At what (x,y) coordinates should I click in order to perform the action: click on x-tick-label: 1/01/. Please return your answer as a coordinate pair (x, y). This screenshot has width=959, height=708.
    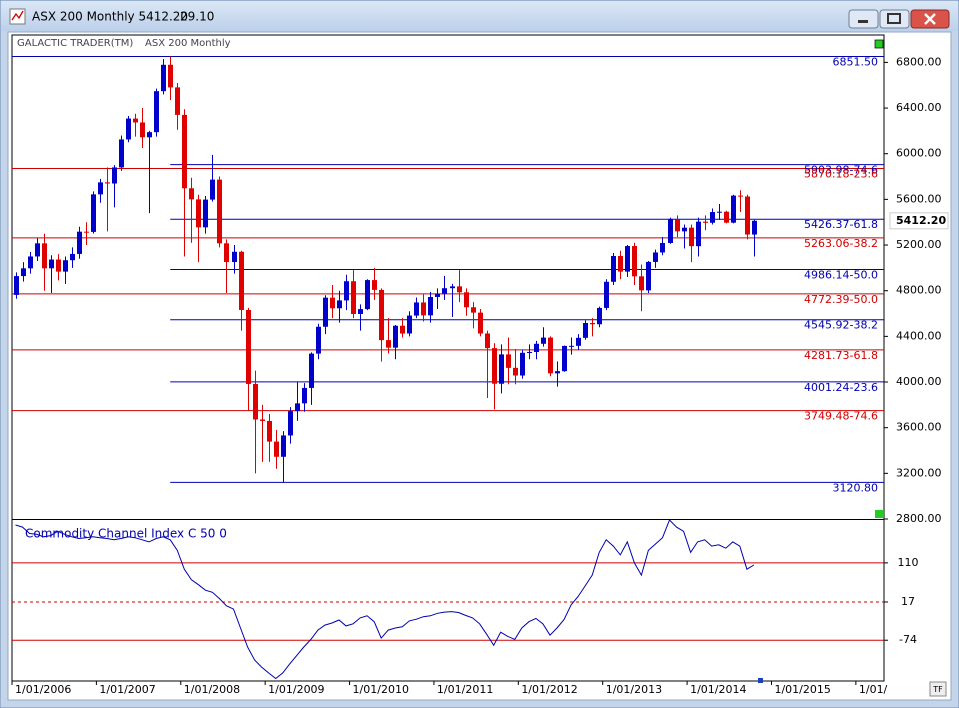
    Looking at the image, I should click on (873, 689).